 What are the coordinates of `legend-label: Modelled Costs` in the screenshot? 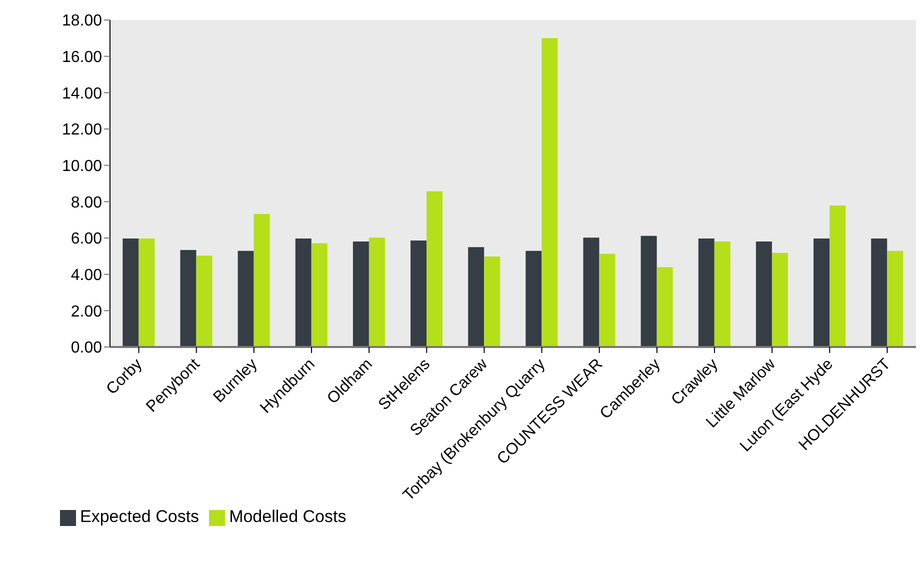 It's located at (287, 516).